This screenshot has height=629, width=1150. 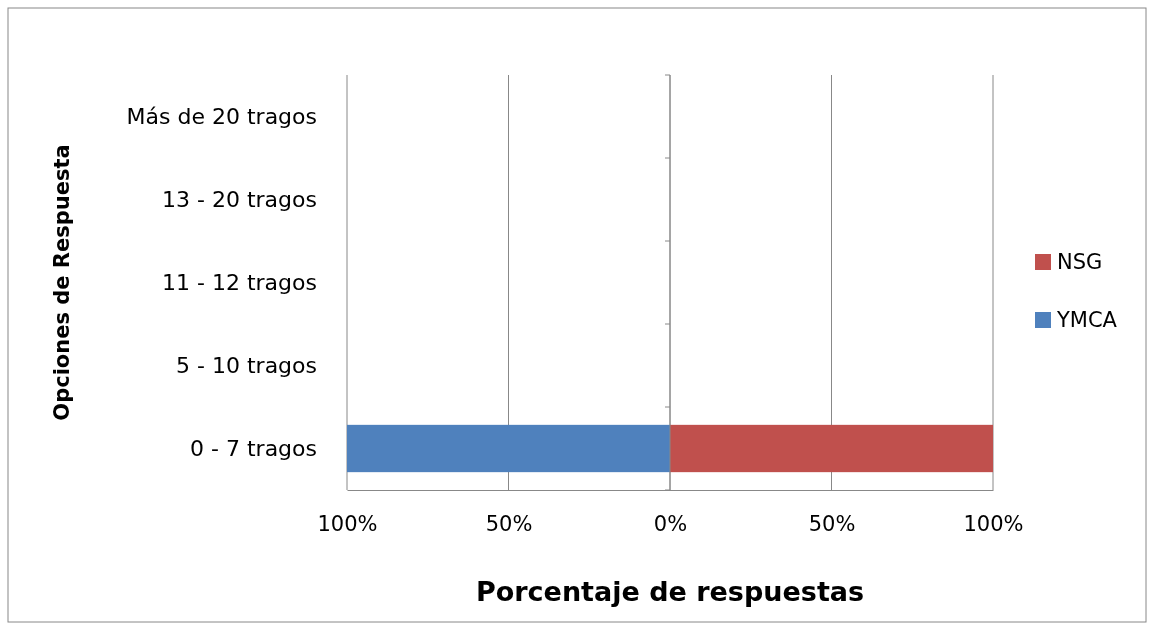 I want to click on y-tick-label: 0 - 7 tragos, so click(x=253, y=449).